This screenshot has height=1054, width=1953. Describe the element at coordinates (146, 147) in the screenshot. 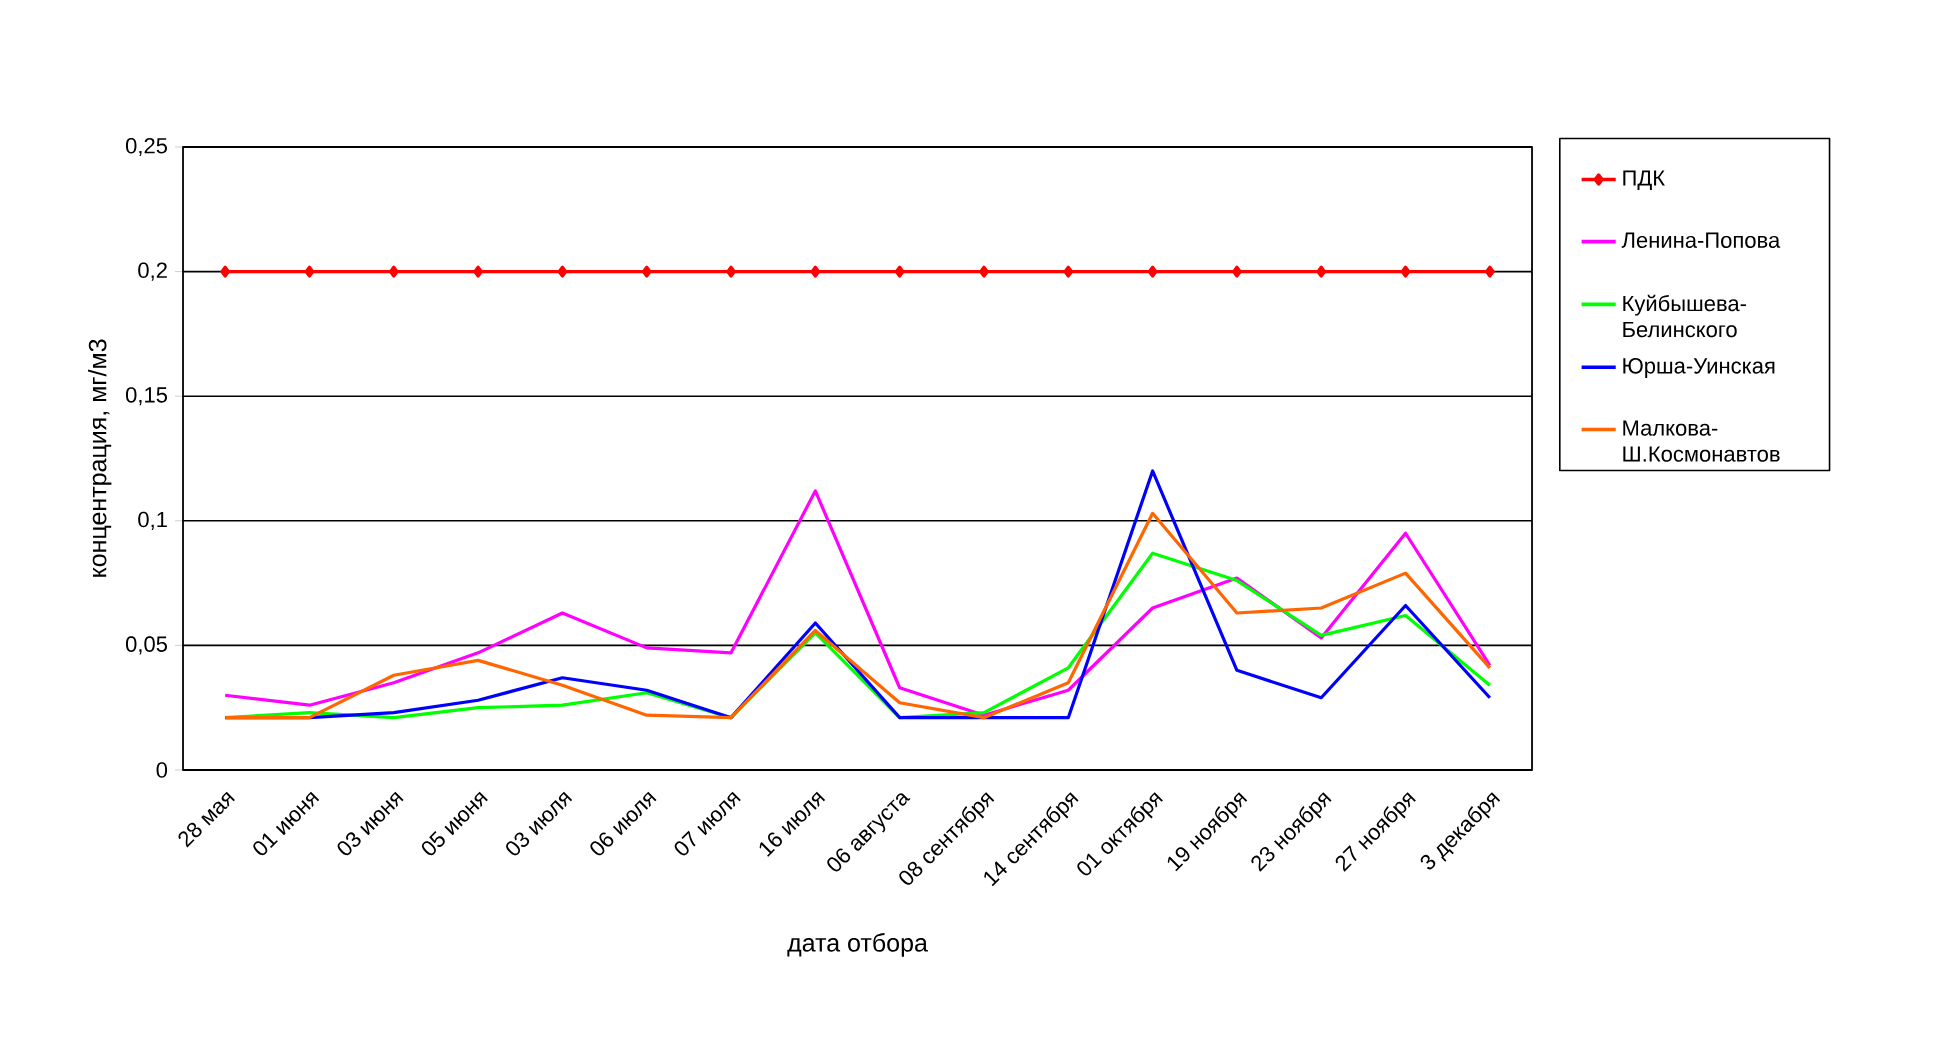

I see `y-tick-label: 0,25` at that location.